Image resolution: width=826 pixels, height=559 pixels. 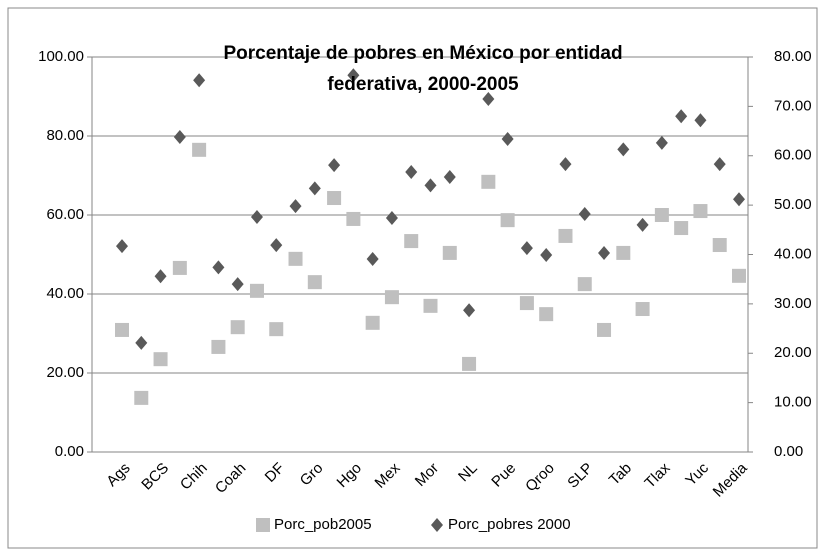 What do you see at coordinates (788, 451) in the screenshot?
I see `y2-tick-label: 0.00` at bounding box center [788, 451].